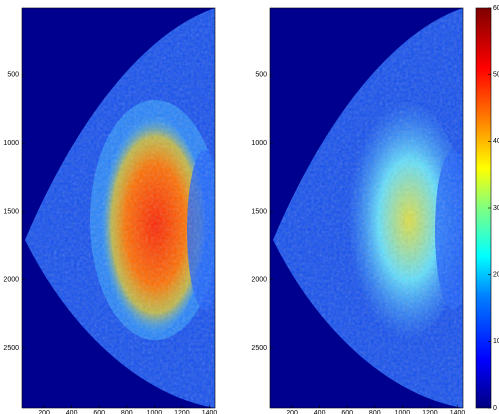 The width and height of the screenshot is (499, 414). What do you see at coordinates (496, 208) in the screenshot?
I see `colorbar-tick-label: 300` at bounding box center [496, 208].